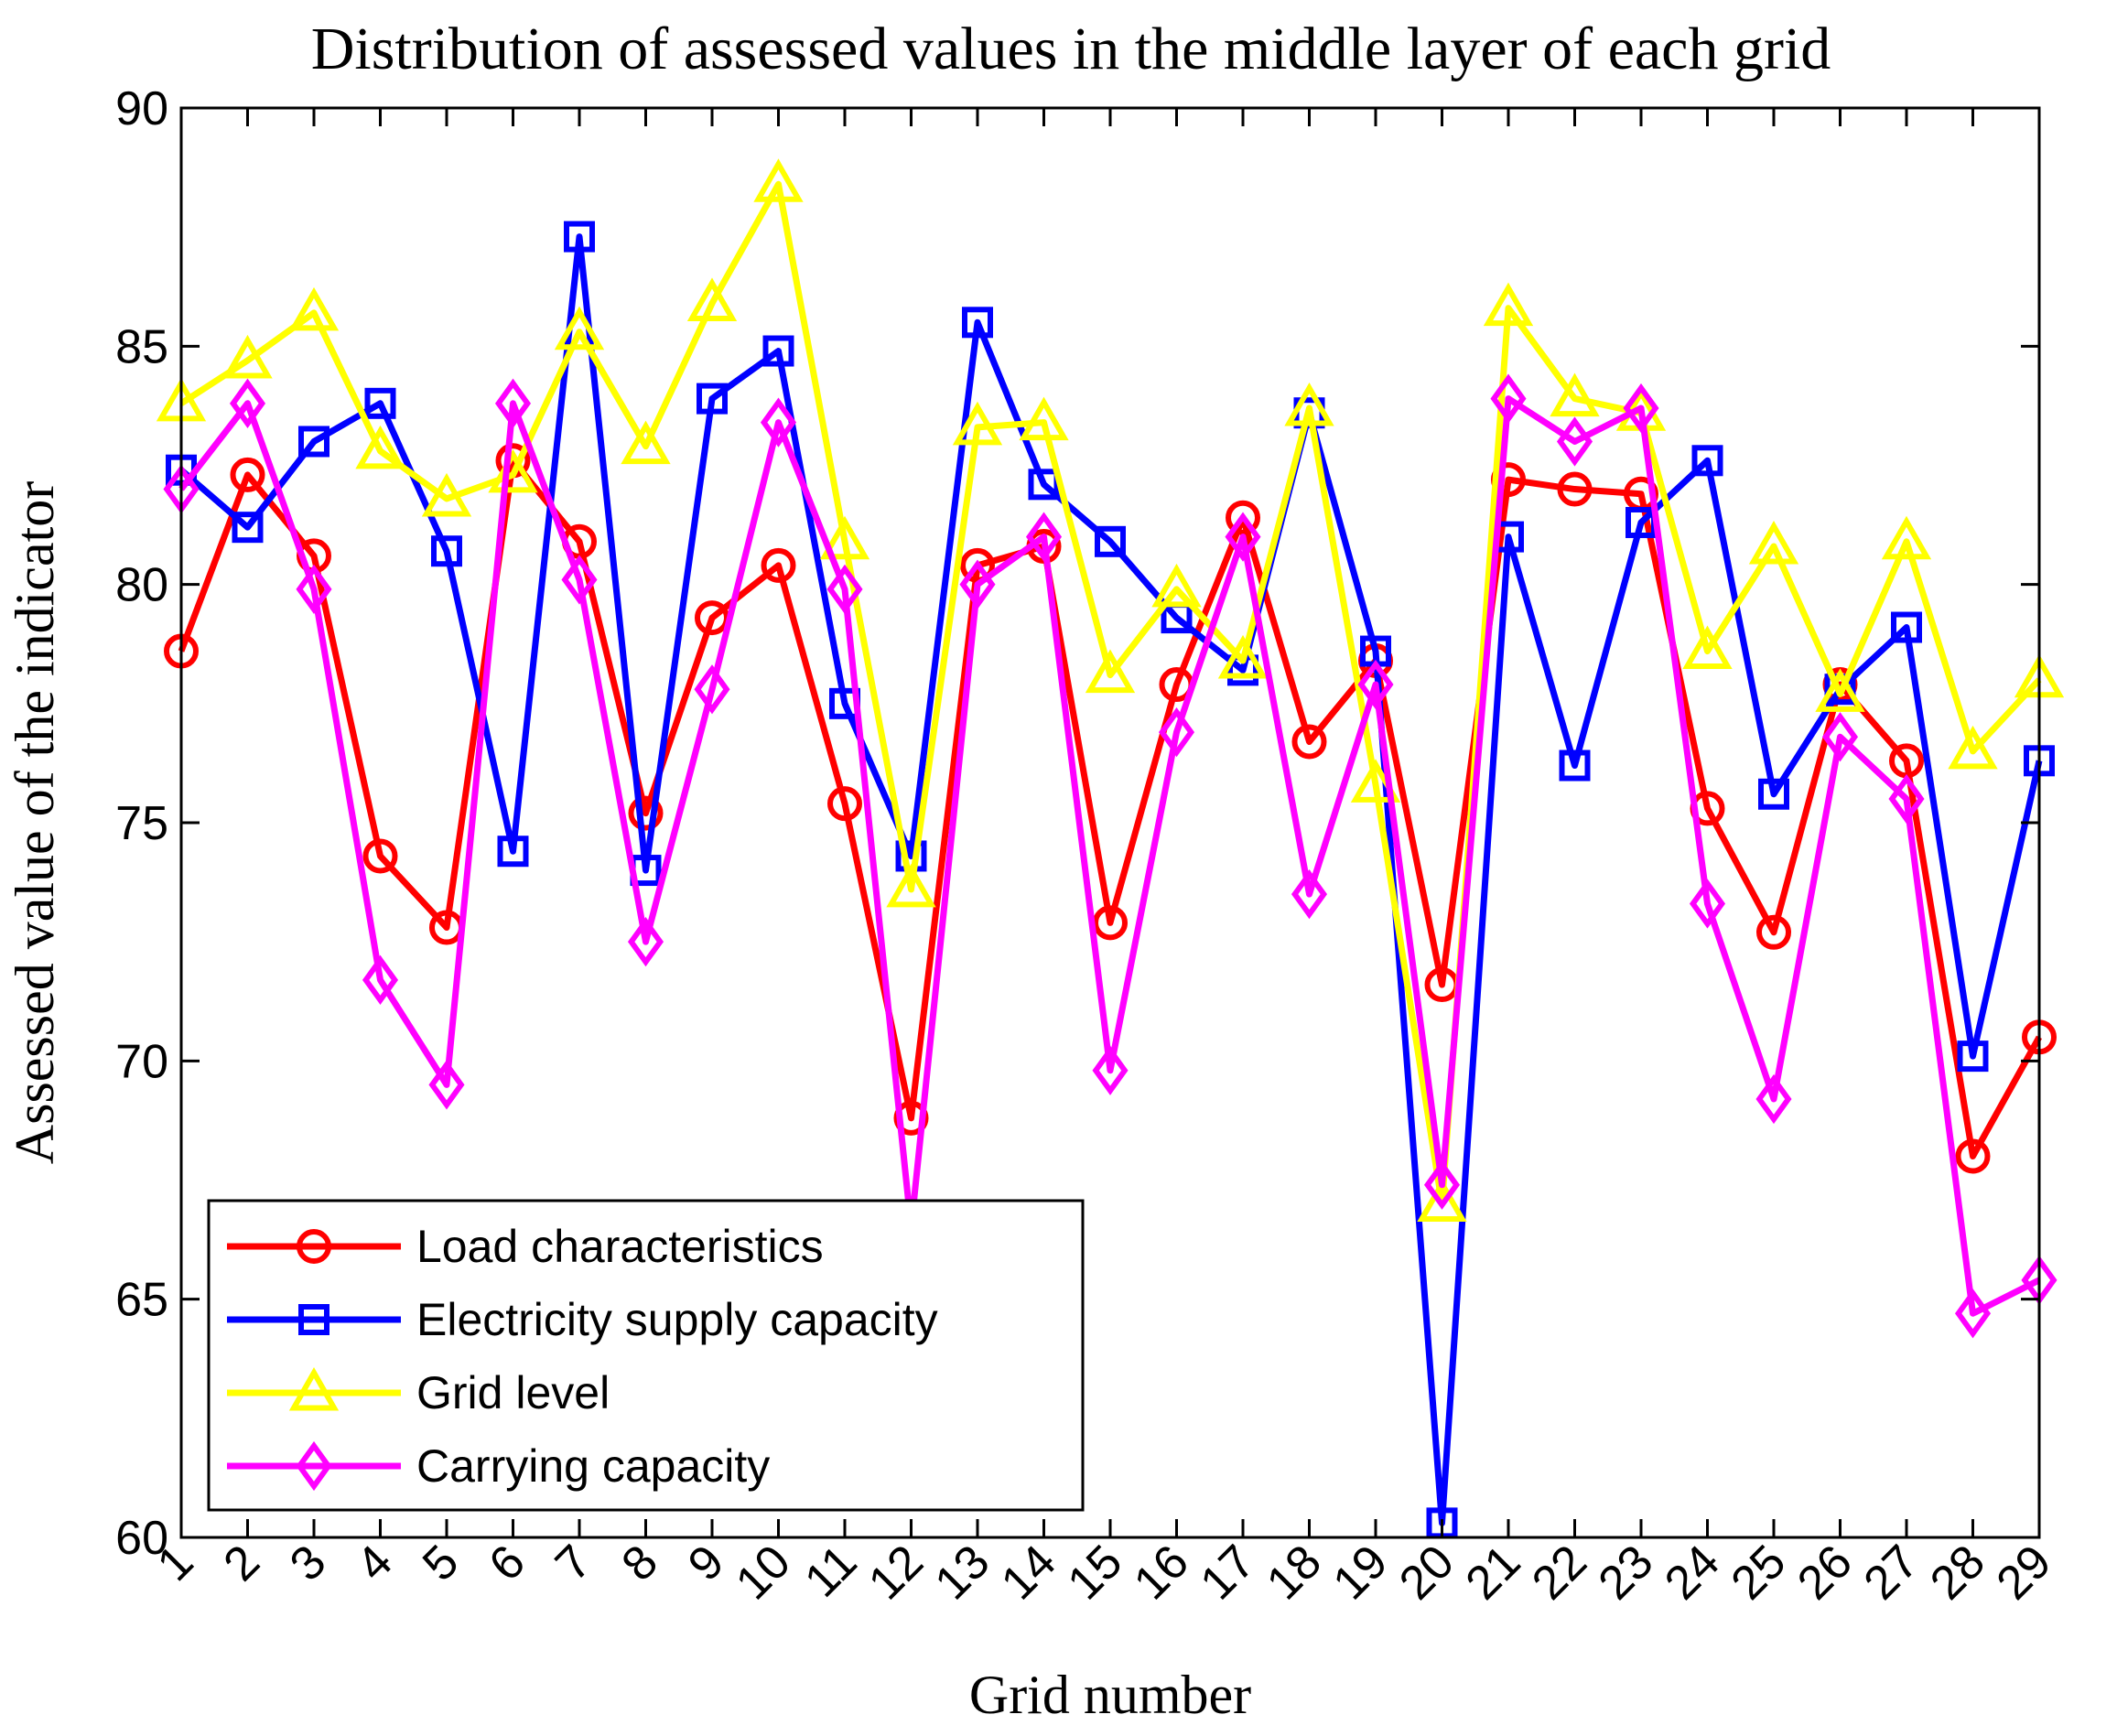  What do you see at coordinates (141, 1061) in the screenshot?
I see `y-tick-label: 70` at bounding box center [141, 1061].